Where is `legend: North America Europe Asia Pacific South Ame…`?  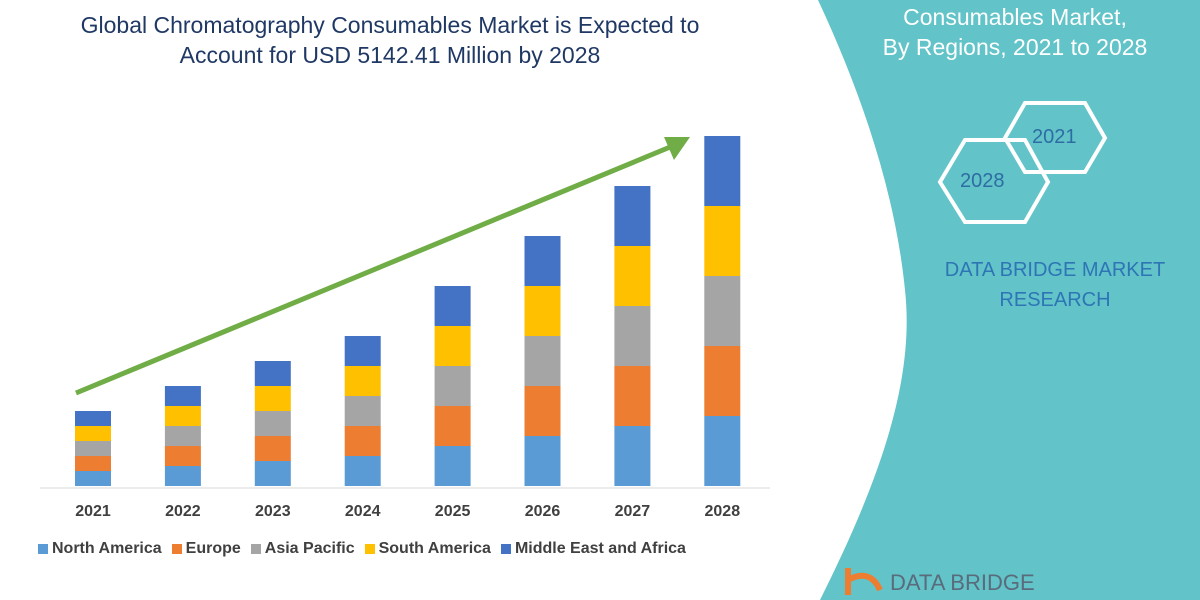
legend: North America Europe Asia Pacific South Ame… is located at coordinates (362, 549).